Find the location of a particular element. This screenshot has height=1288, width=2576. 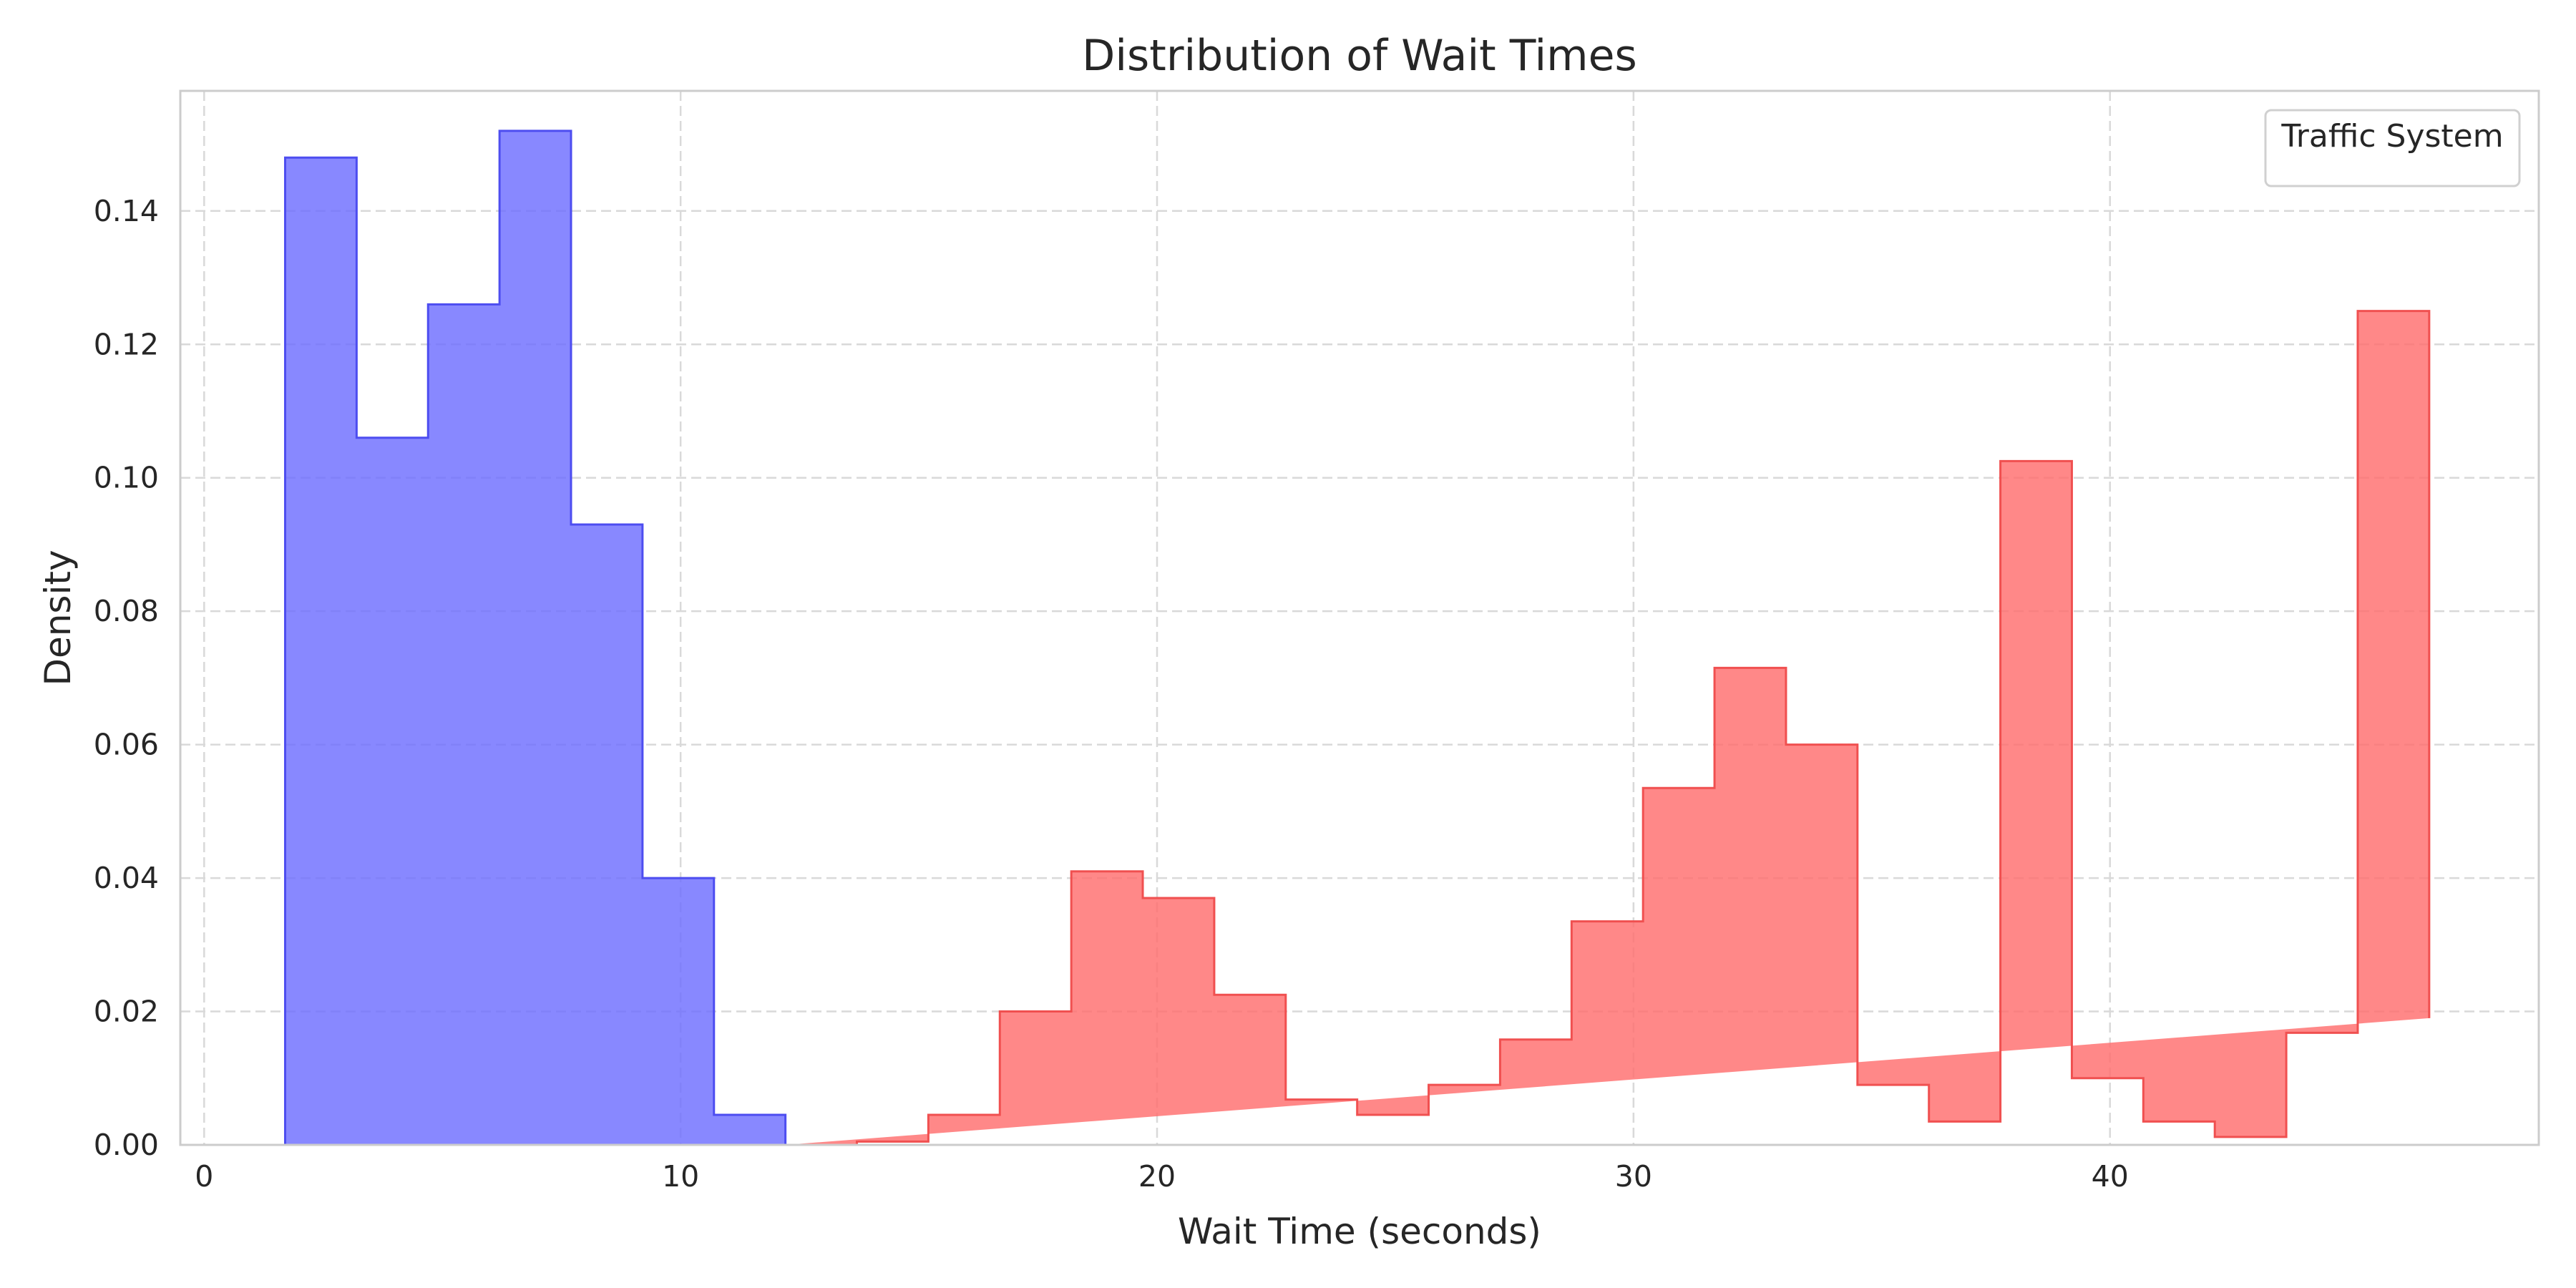

x-tick-label: 10 is located at coordinates (680, 1176).